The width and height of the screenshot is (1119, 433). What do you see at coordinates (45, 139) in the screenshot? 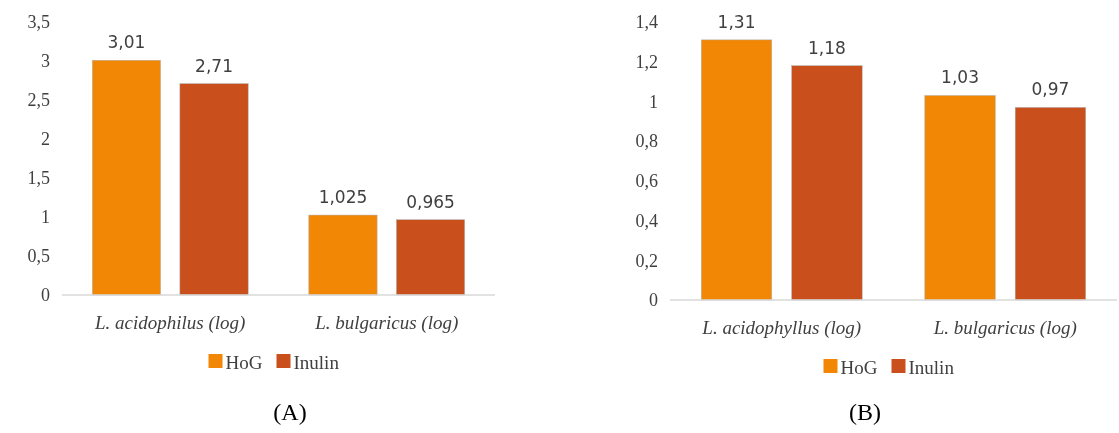
I see `y-tick-label: 2` at bounding box center [45, 139].